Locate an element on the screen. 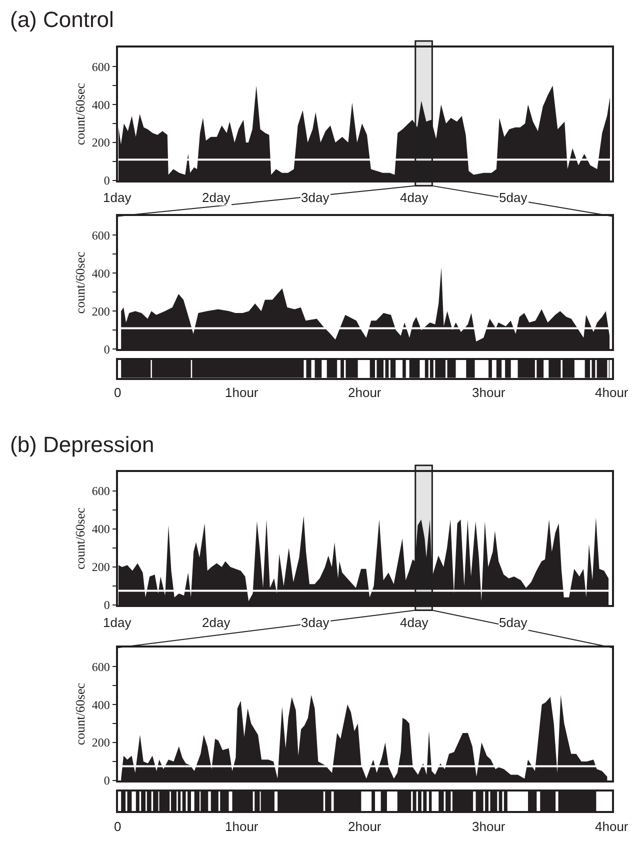  chart-title: (a) Control is located at coordinates (62, 19).